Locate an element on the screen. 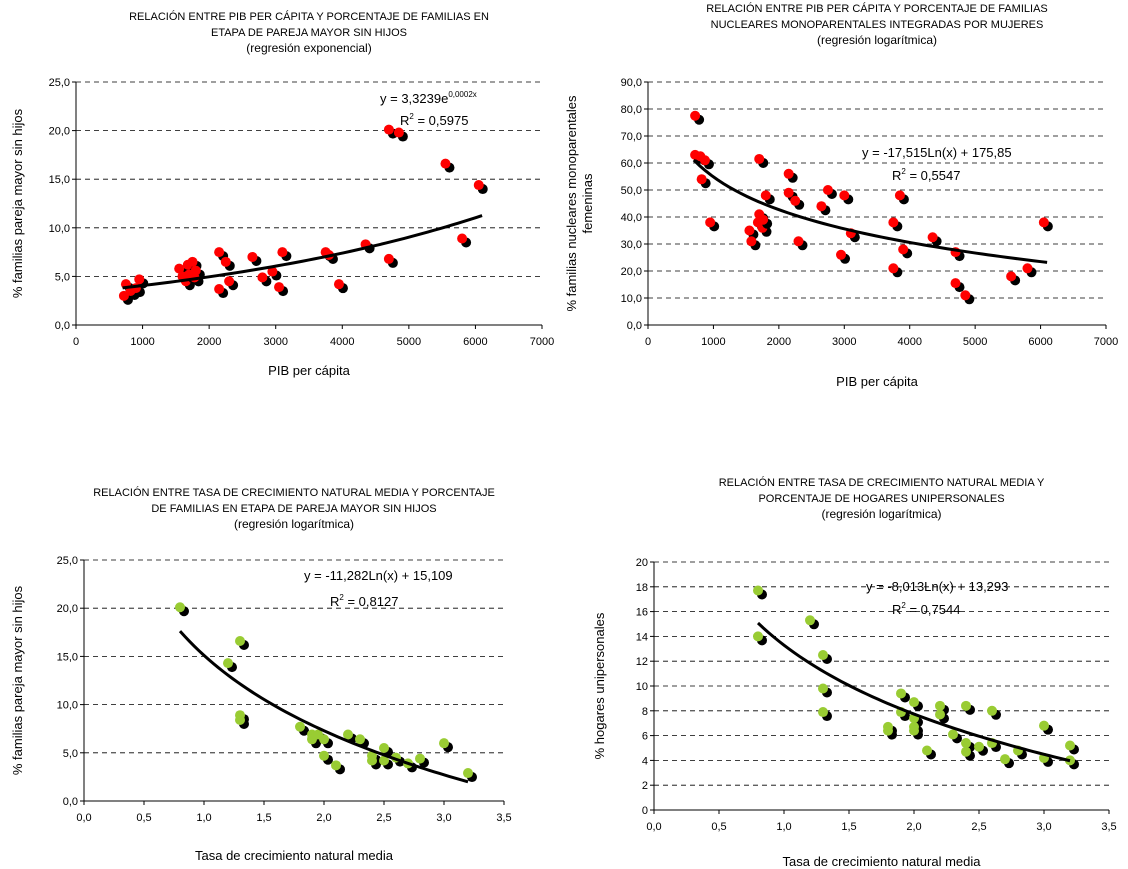 This screenshot has height=869, width=1128. chart-subtitle: (regresión logarítmica) is located at coordinates (881, 514).